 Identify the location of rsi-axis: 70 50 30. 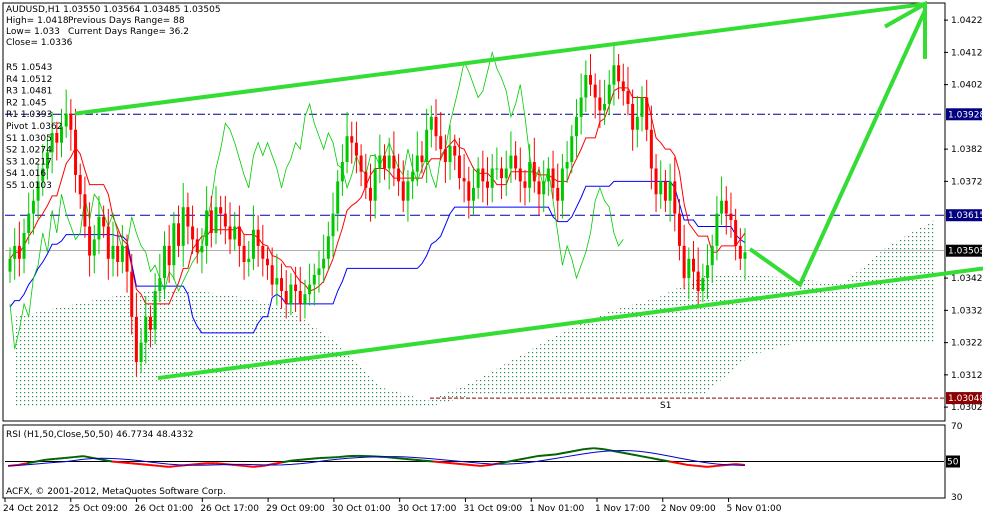
(954, 462).